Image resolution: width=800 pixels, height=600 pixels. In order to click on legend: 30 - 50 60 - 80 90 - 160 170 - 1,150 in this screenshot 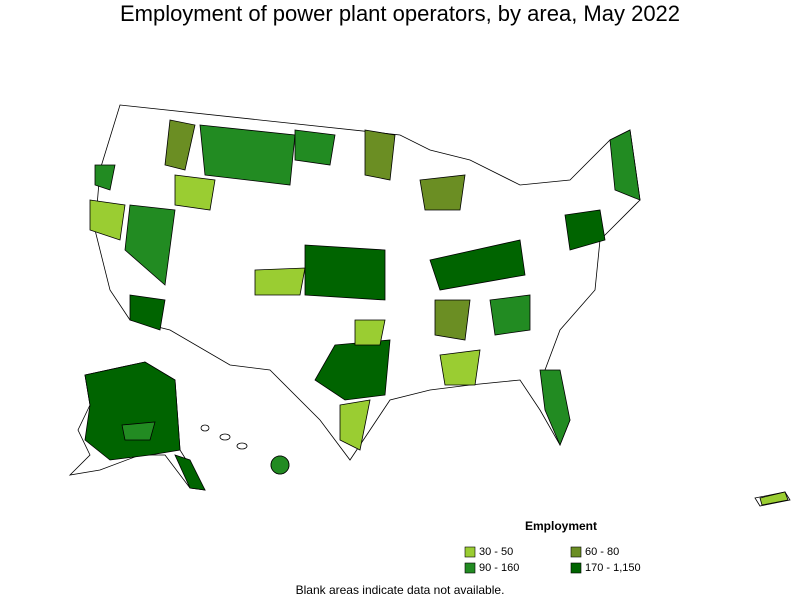, I will do `click(552, 560)`.